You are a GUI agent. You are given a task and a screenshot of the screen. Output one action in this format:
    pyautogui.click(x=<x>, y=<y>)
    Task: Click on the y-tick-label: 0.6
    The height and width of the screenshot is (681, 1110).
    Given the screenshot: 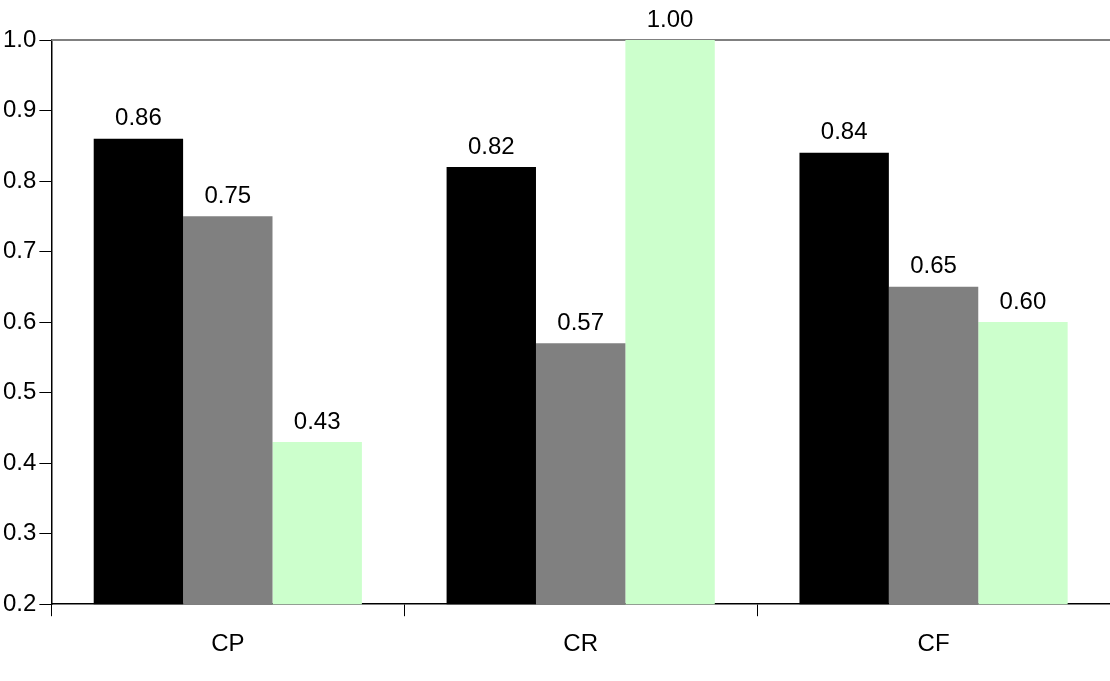 What is the action you would take?
    pyautogui.click(x=19, y=320)
    